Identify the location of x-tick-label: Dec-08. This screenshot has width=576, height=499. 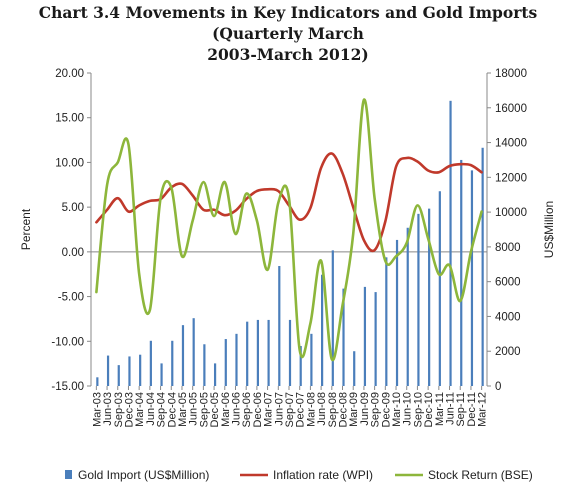
(344, 409).